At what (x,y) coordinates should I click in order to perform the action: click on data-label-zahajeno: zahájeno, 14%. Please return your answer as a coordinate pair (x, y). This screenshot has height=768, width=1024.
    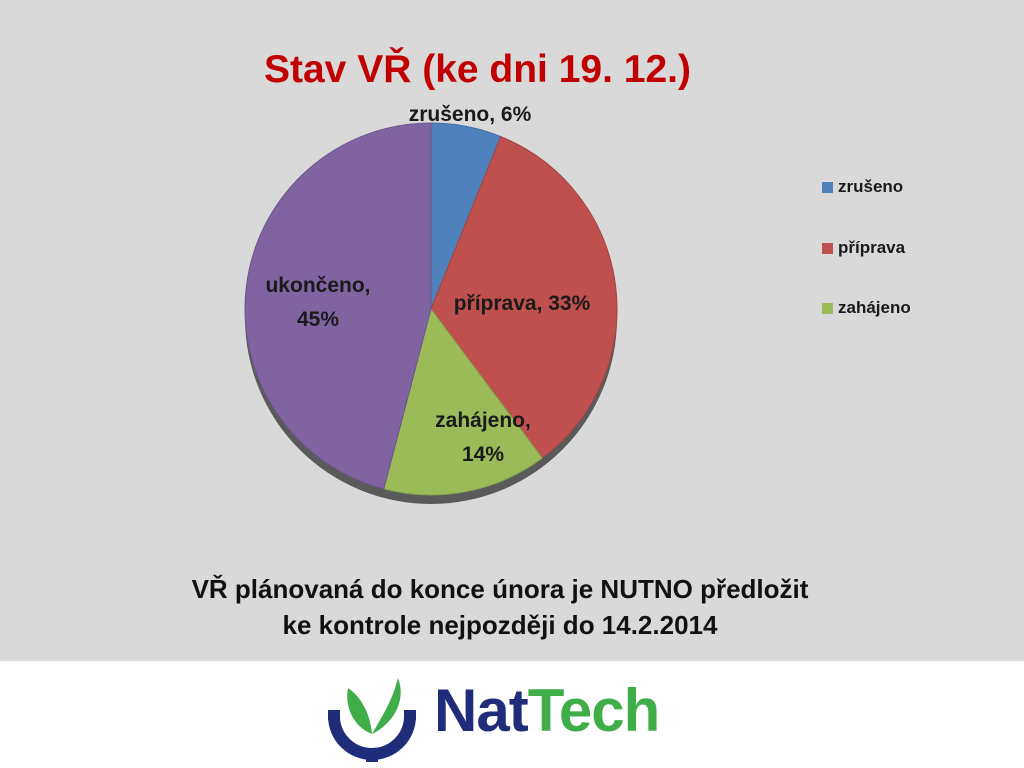
    Looking at the image, I should click on (483, 437).